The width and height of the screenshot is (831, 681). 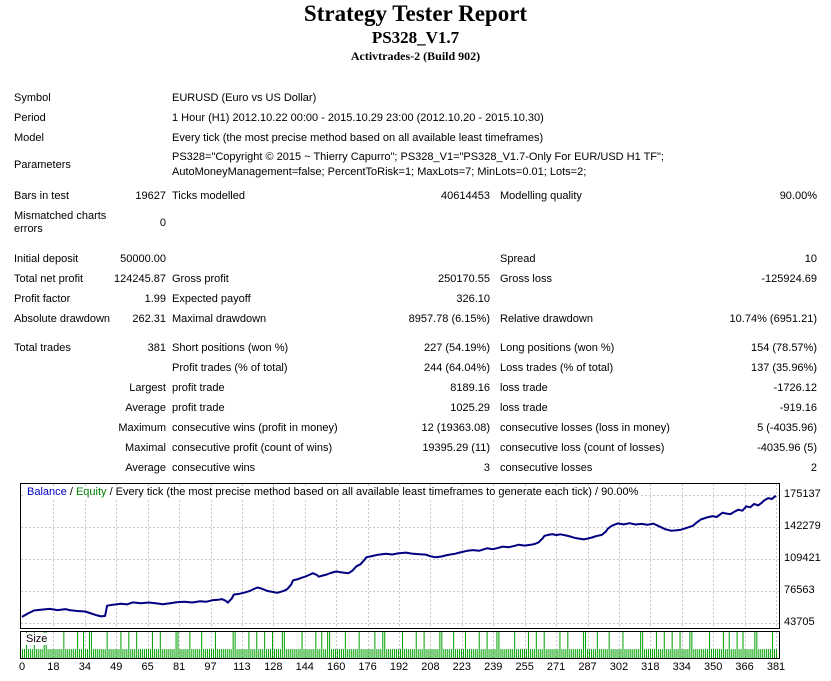 I want to click on x-axis-tick: 0, so click(x=22, y=667).